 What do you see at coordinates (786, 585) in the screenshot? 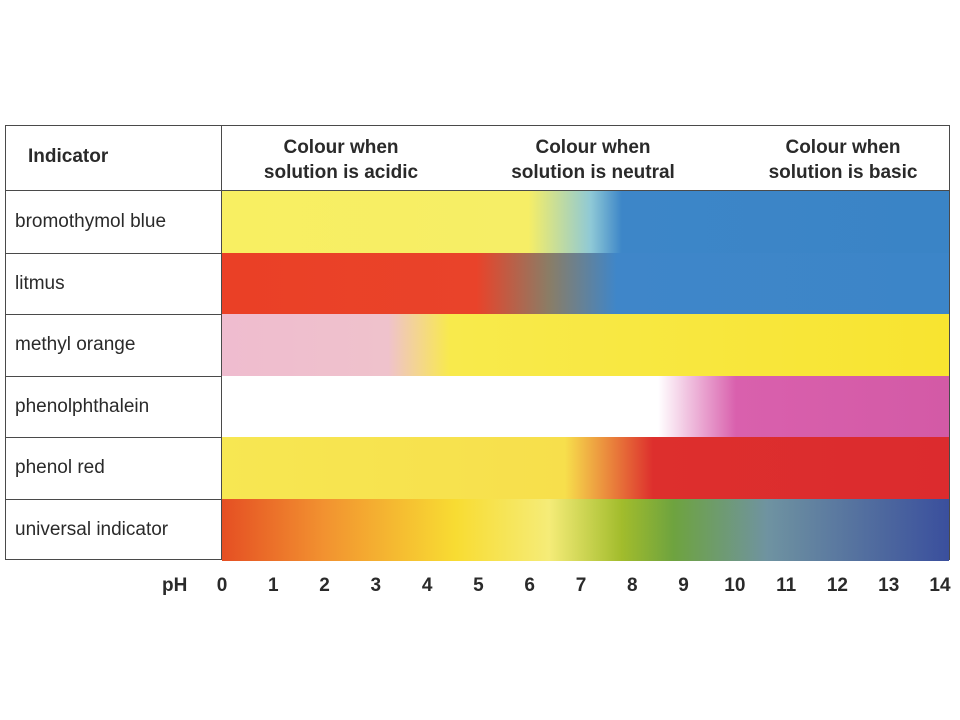
I see `ph-tick-label: 11` at bounding box center [786, 585].